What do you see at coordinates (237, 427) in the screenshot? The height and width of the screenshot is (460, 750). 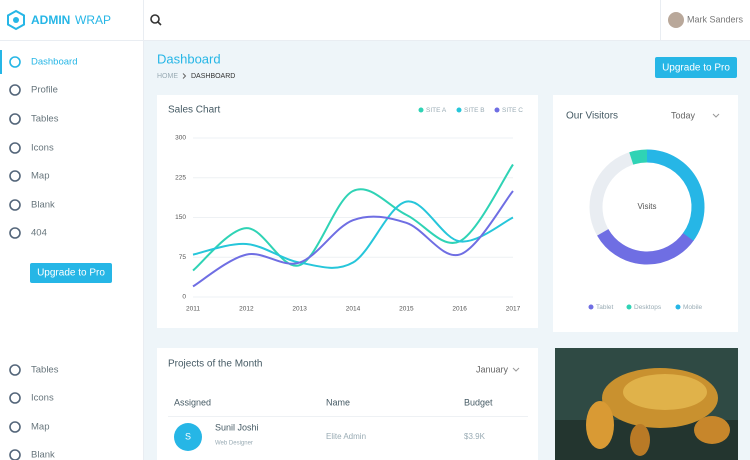 I see `person-name: Sunil Joshi` at bounding box center [237, 427].